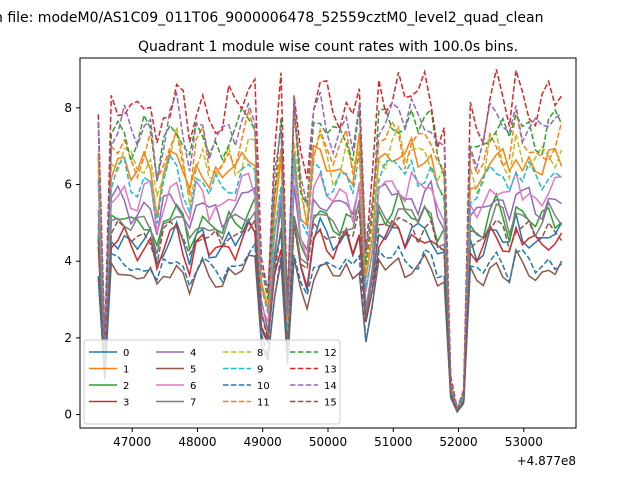 The image size is (640, 480). Describe the element at coordinates (68, 185) in the screenshot. I see `y-tick-label: 6` at that location.